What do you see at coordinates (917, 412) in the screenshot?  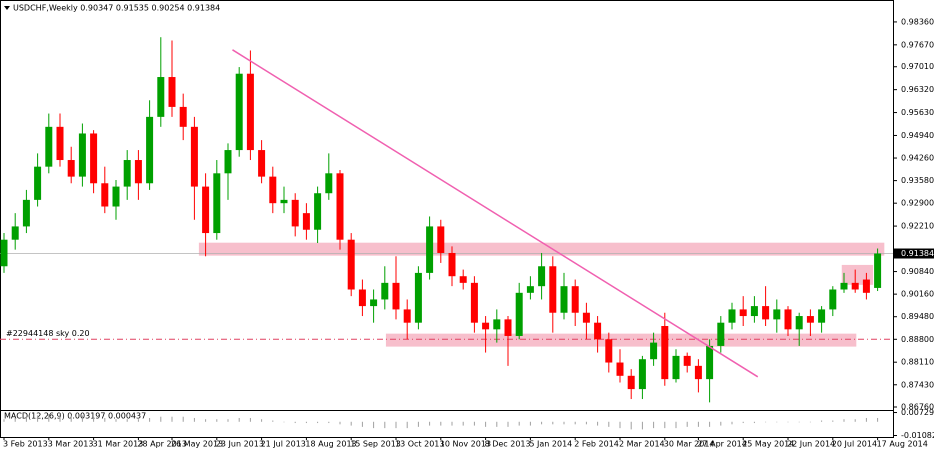 I see `macd-tick-label: 0.00729` at bounding box center [917, 412].